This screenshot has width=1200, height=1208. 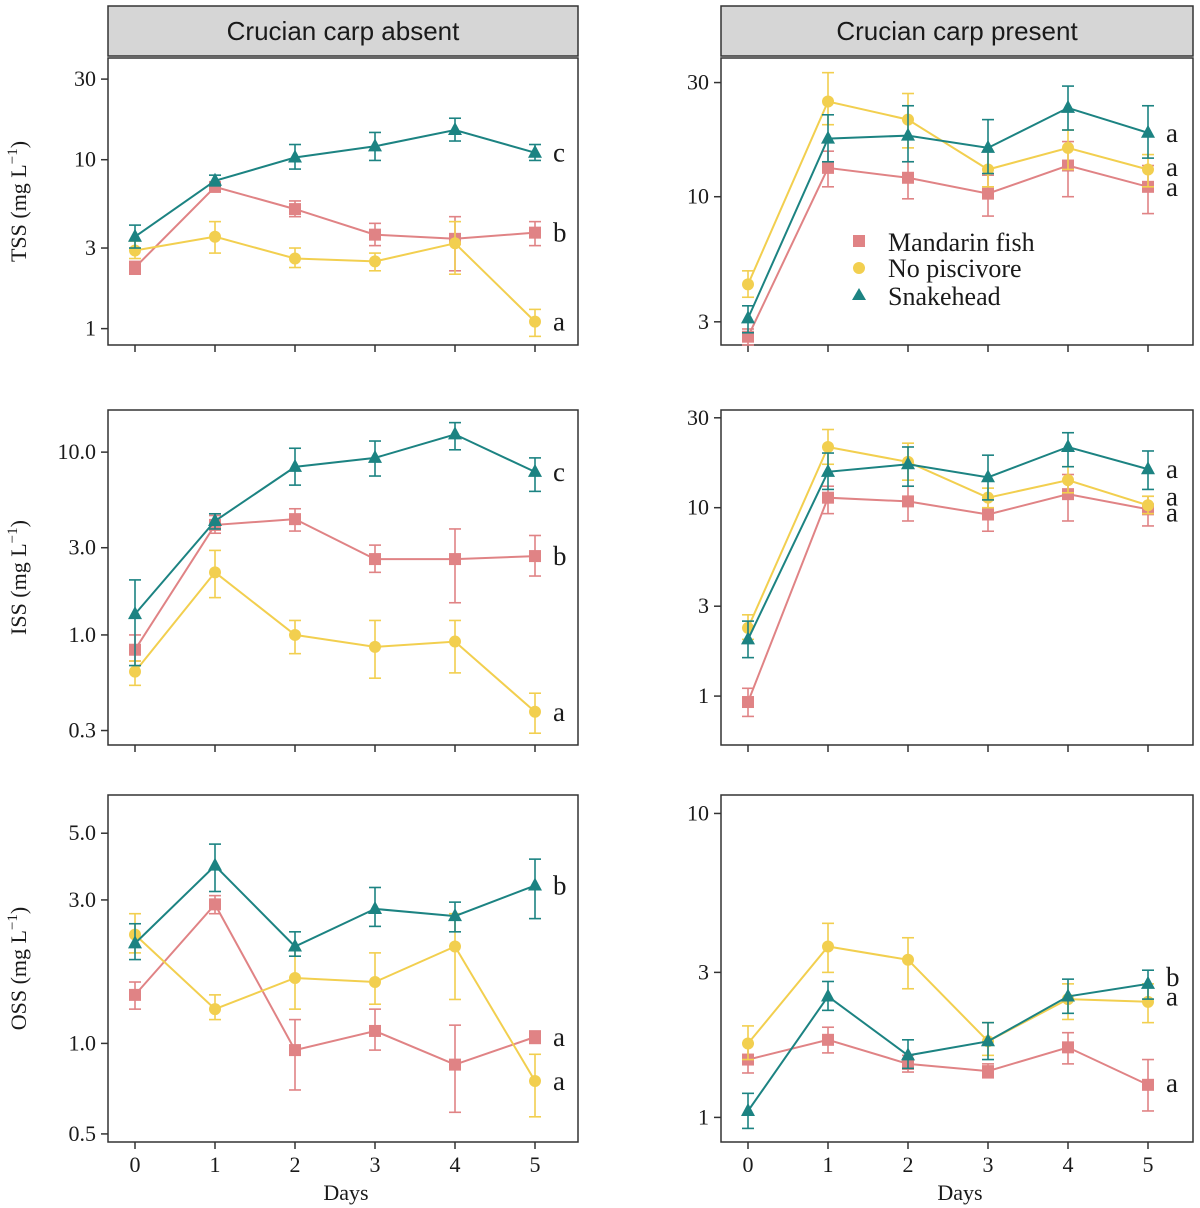 What do you see at coordinates (828, 1164) in the screenshot?
I see `x-tick-label: 1` at bounding box center [828, 1164].